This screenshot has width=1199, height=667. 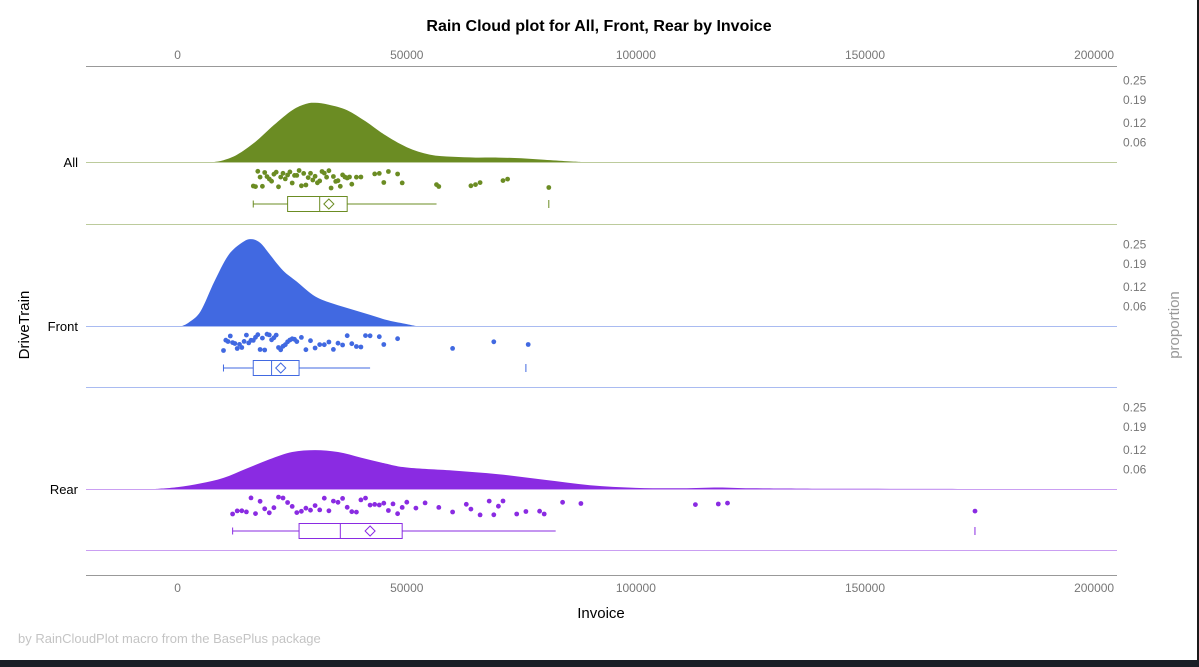 I want to click on top-x-tick-label: 0, so click(x=177, y=55).